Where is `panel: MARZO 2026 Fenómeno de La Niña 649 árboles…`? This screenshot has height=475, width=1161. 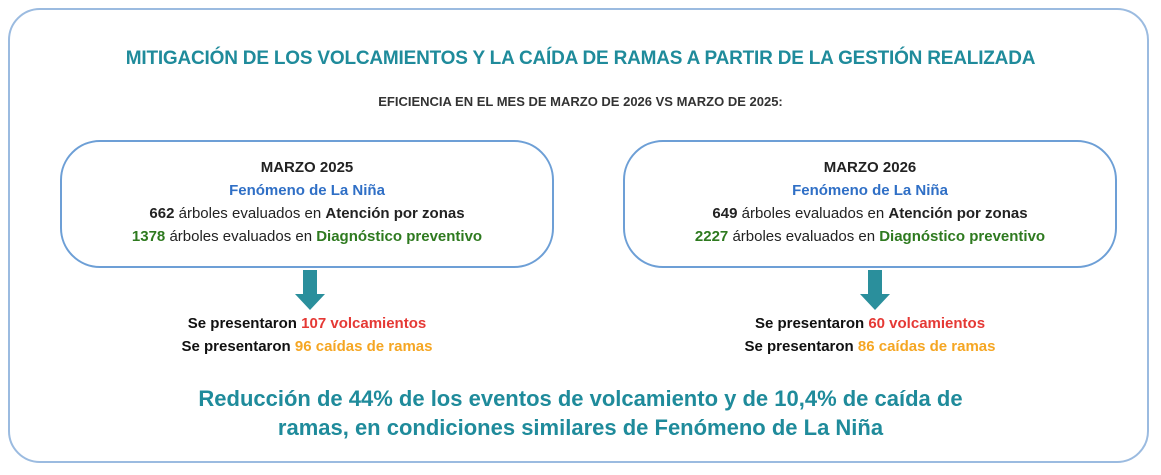
panel: MARZO 2026 Fenómeno de La Niña 649 árboles… is located at coordinates (870, 204).